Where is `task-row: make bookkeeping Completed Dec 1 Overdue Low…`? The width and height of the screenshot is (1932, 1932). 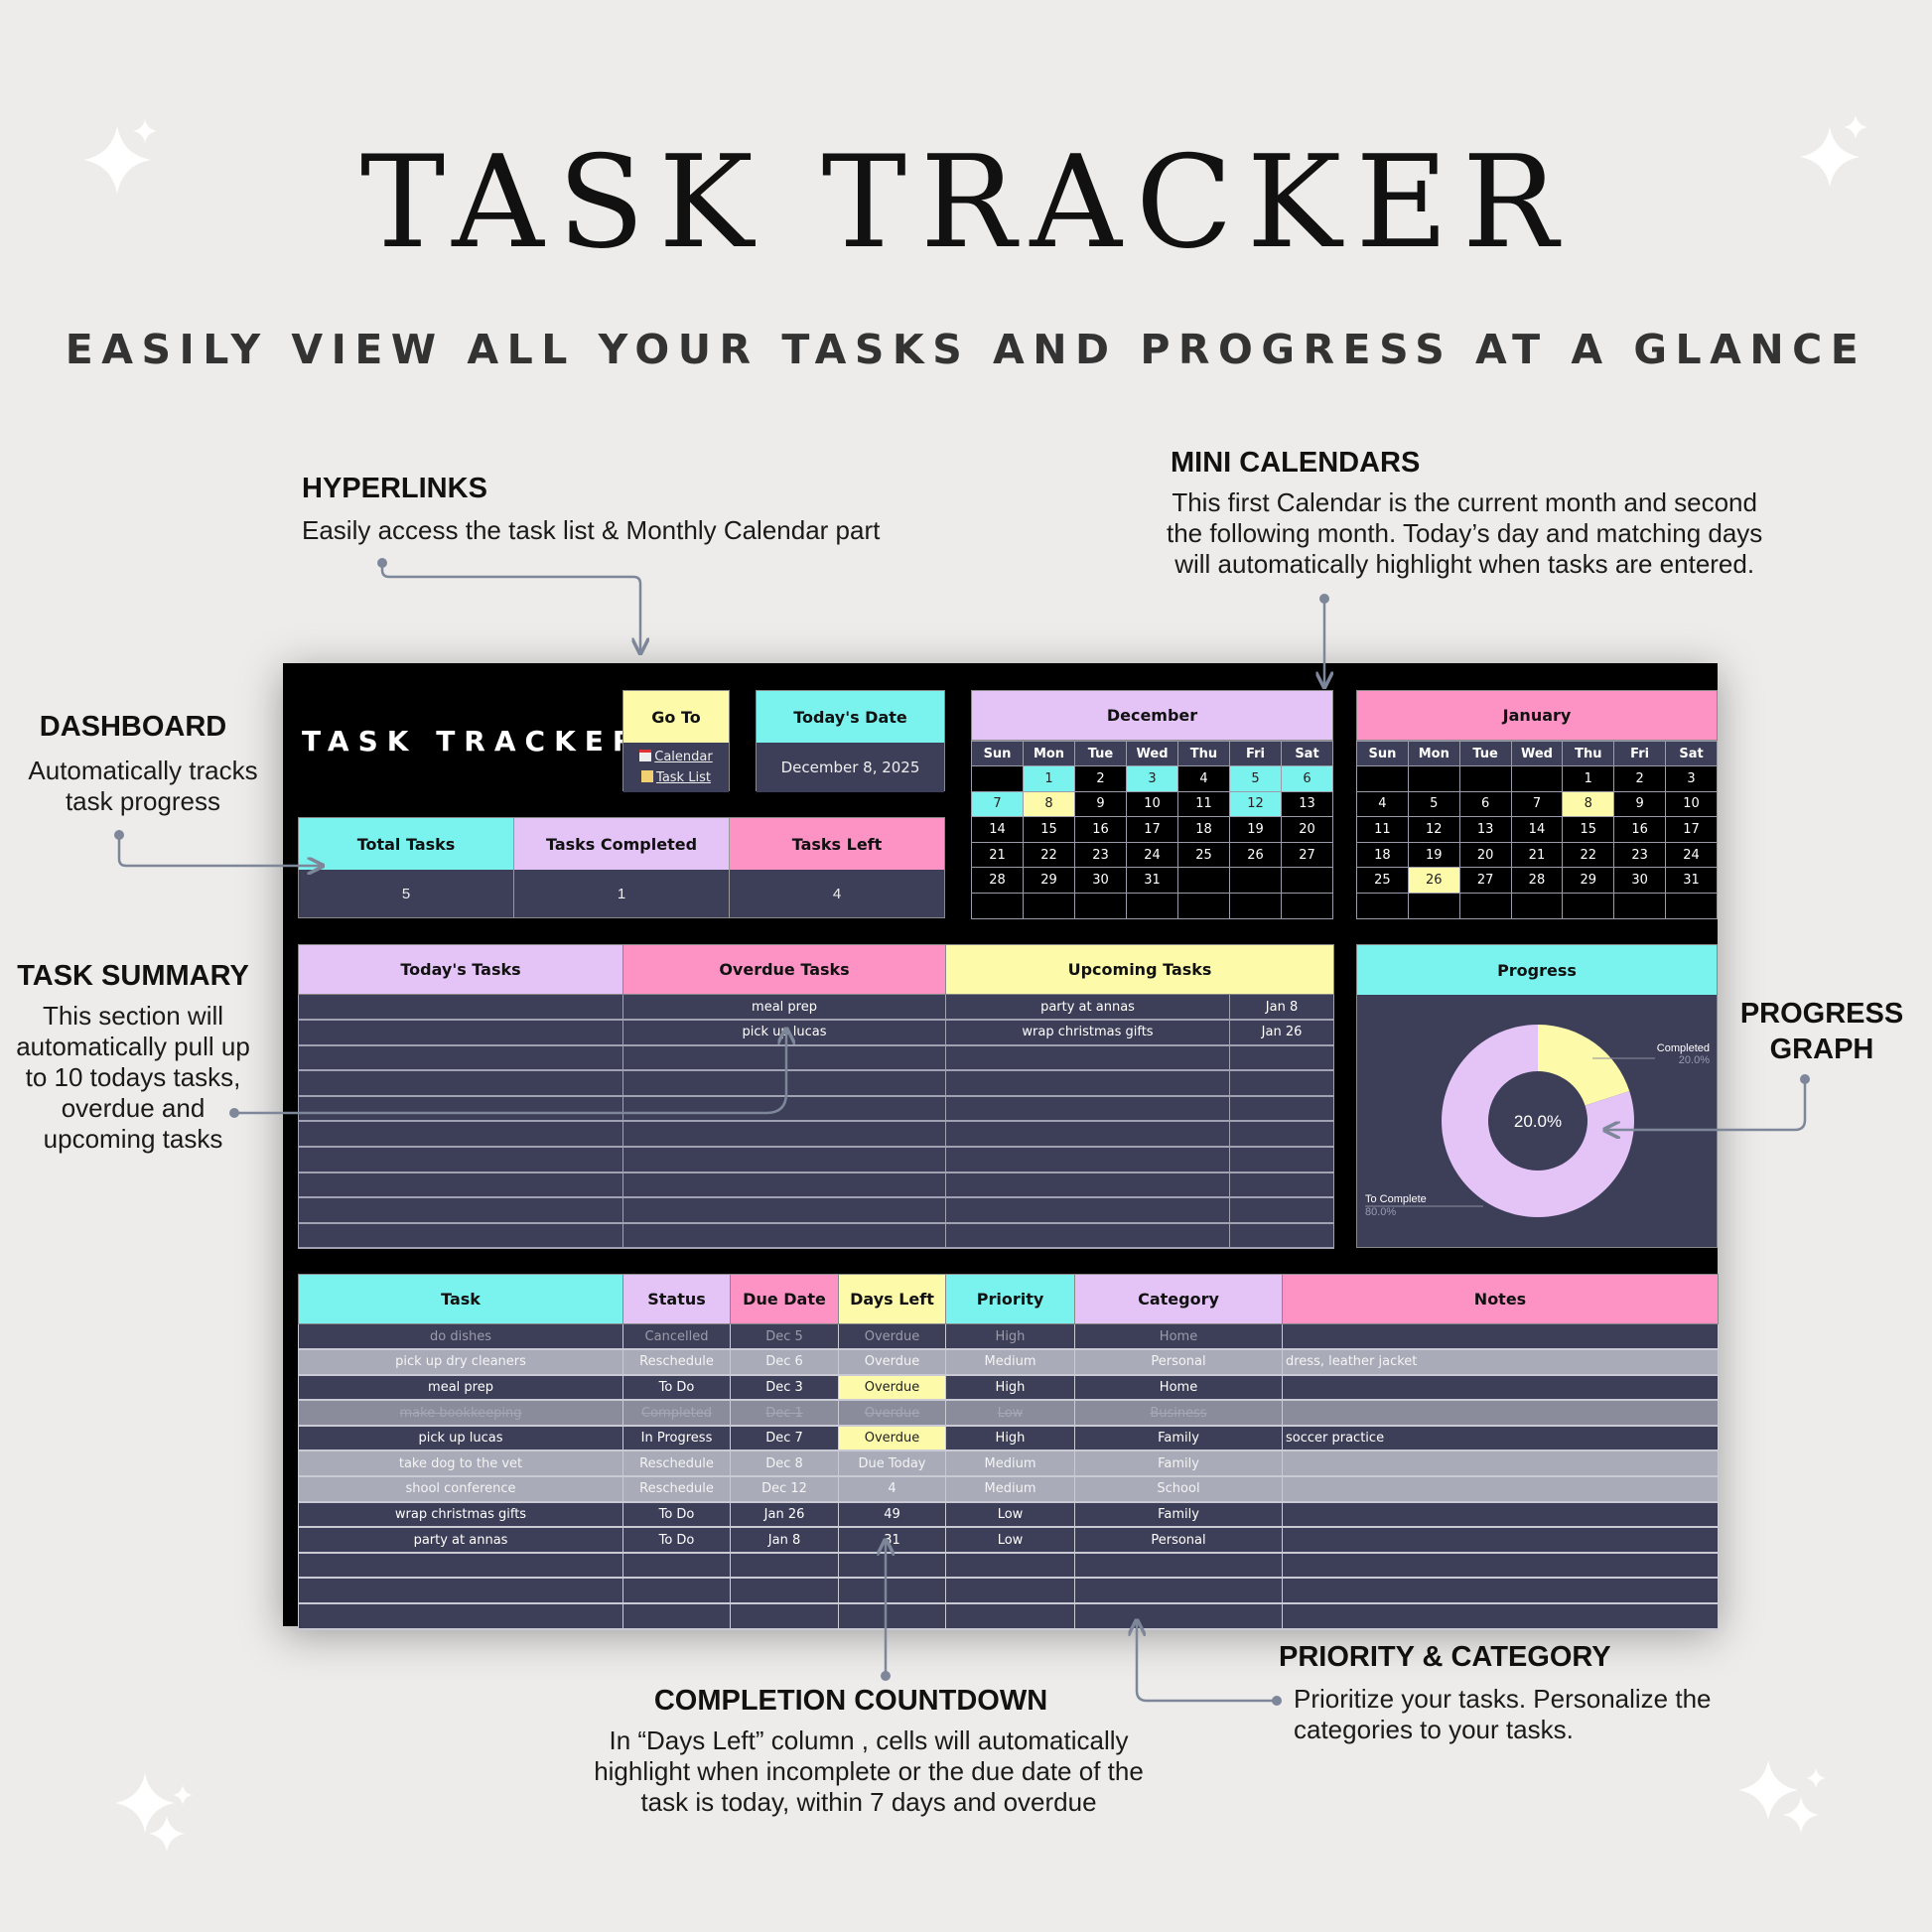 task-row: make bookkeeping Completed Dec 1 Overdue Low… is located at coordinates (1008, 1414).